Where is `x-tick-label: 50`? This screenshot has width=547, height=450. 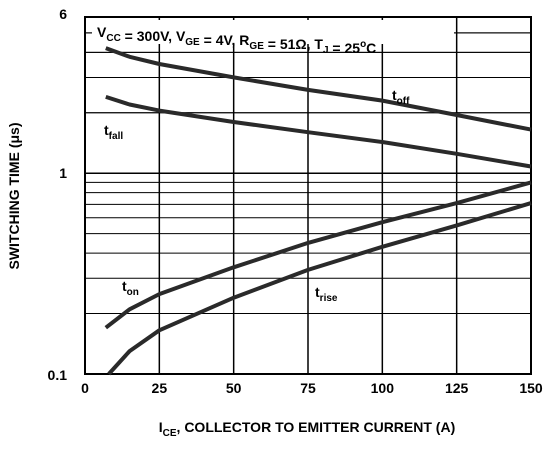 x-tick-label: 50 is located at coordinates (234, 388).